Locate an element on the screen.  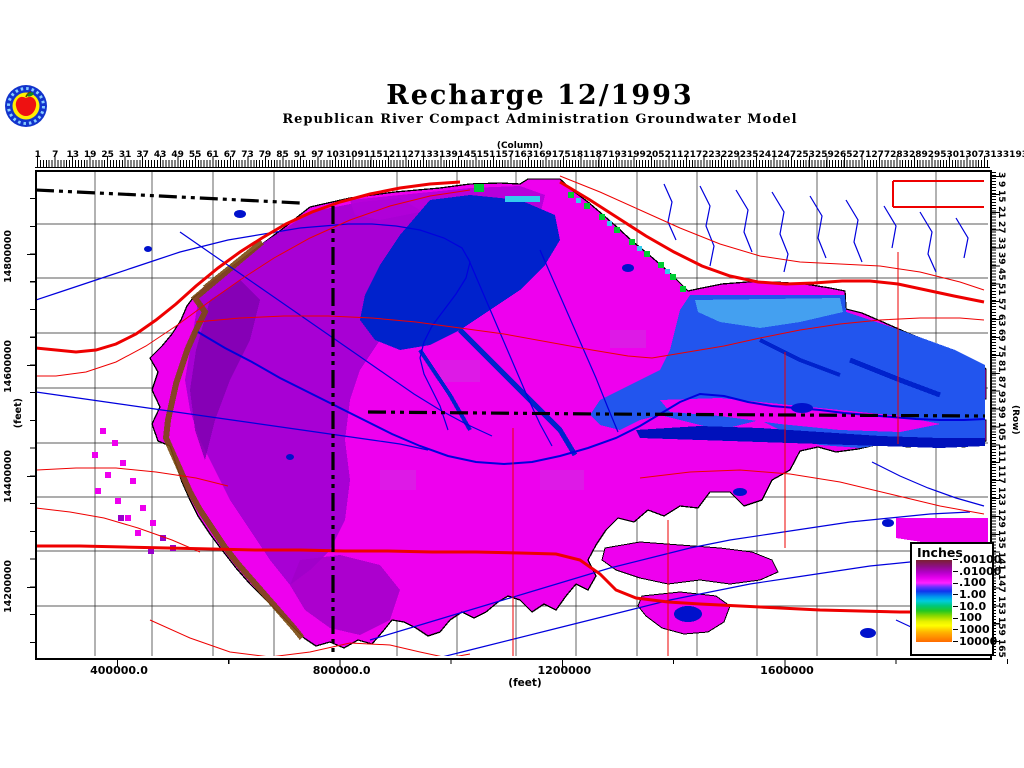
column-axis-minor-ticks is located at coordinates (513, 163).